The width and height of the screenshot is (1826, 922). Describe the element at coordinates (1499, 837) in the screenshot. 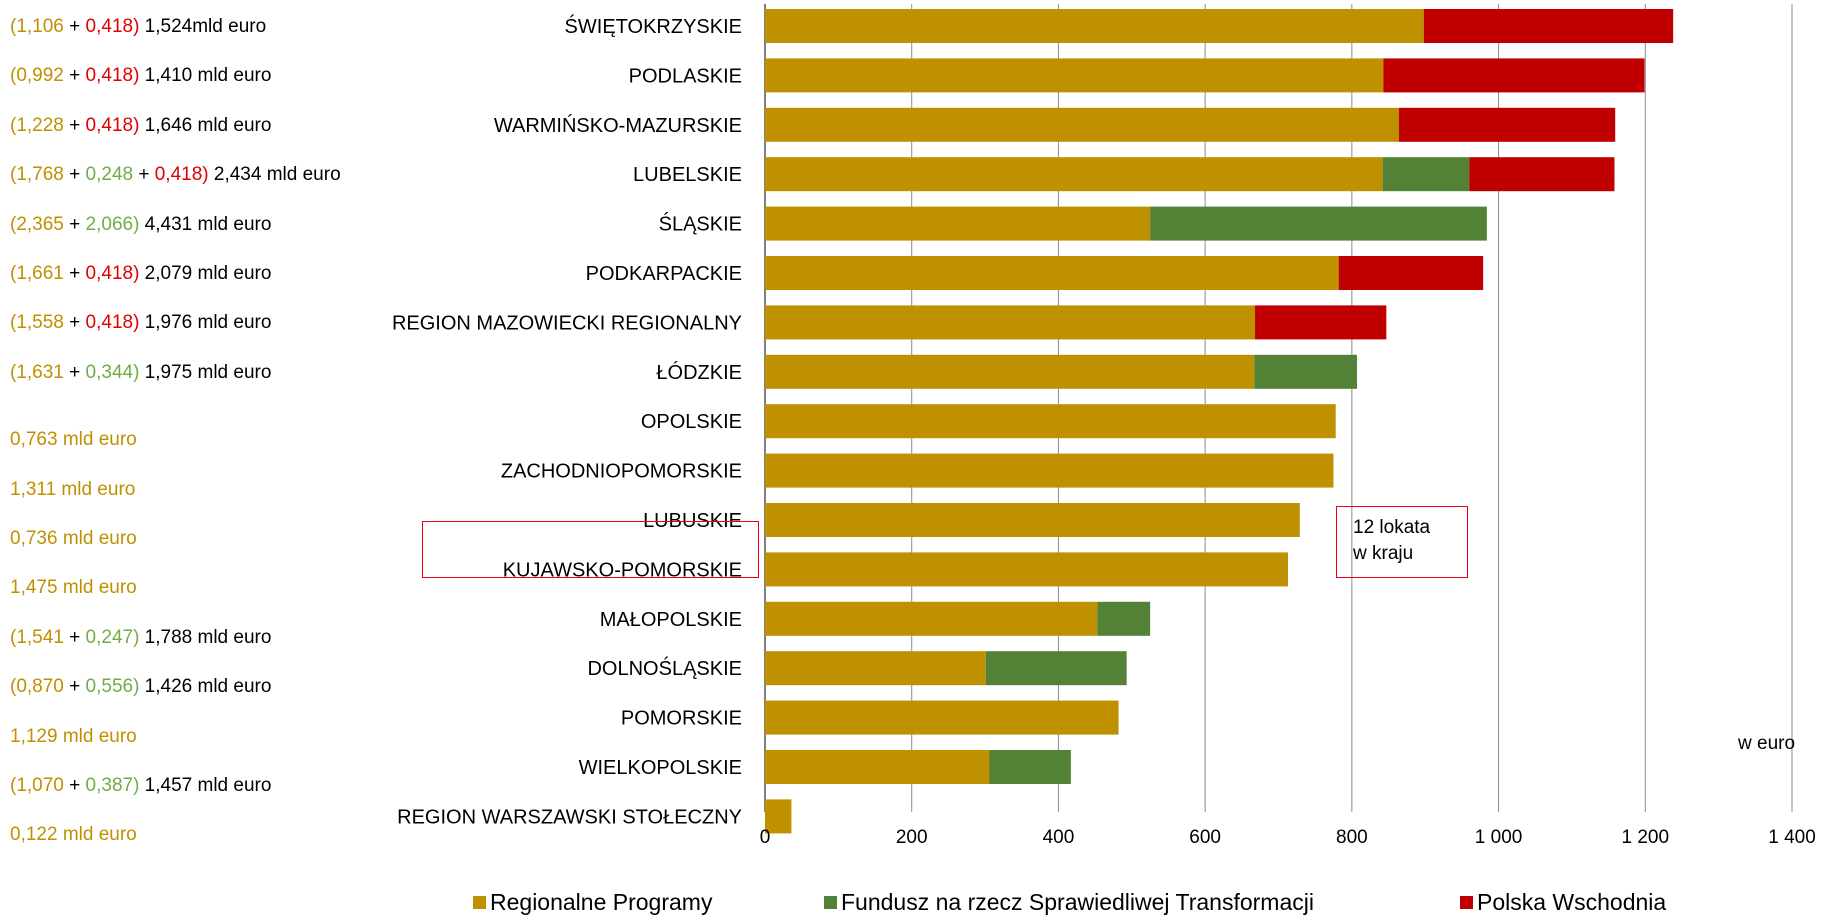

I see `x-tick-label: 1 000` at that location.